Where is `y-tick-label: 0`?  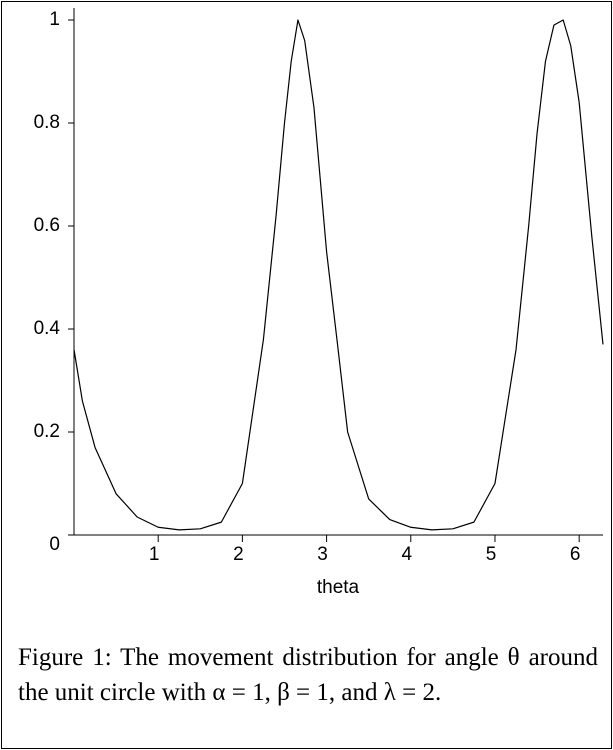 y-tick-label: 0 is located at coordinates (54, 544).